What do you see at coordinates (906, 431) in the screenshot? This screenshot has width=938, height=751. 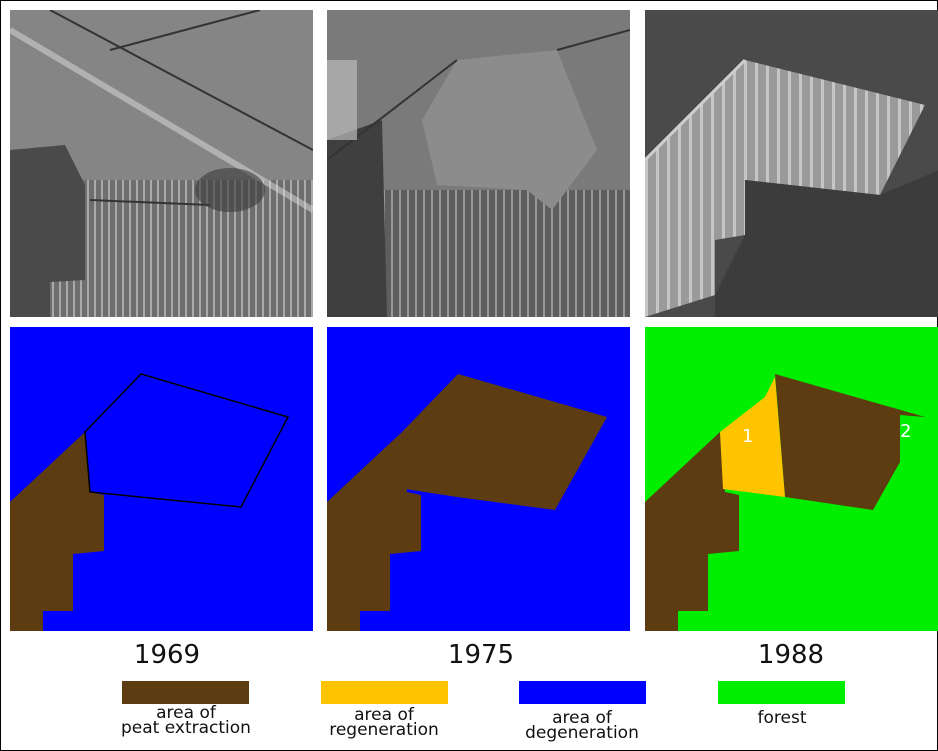 I see `region-label-2: 2` at bounding box center [906, 431].